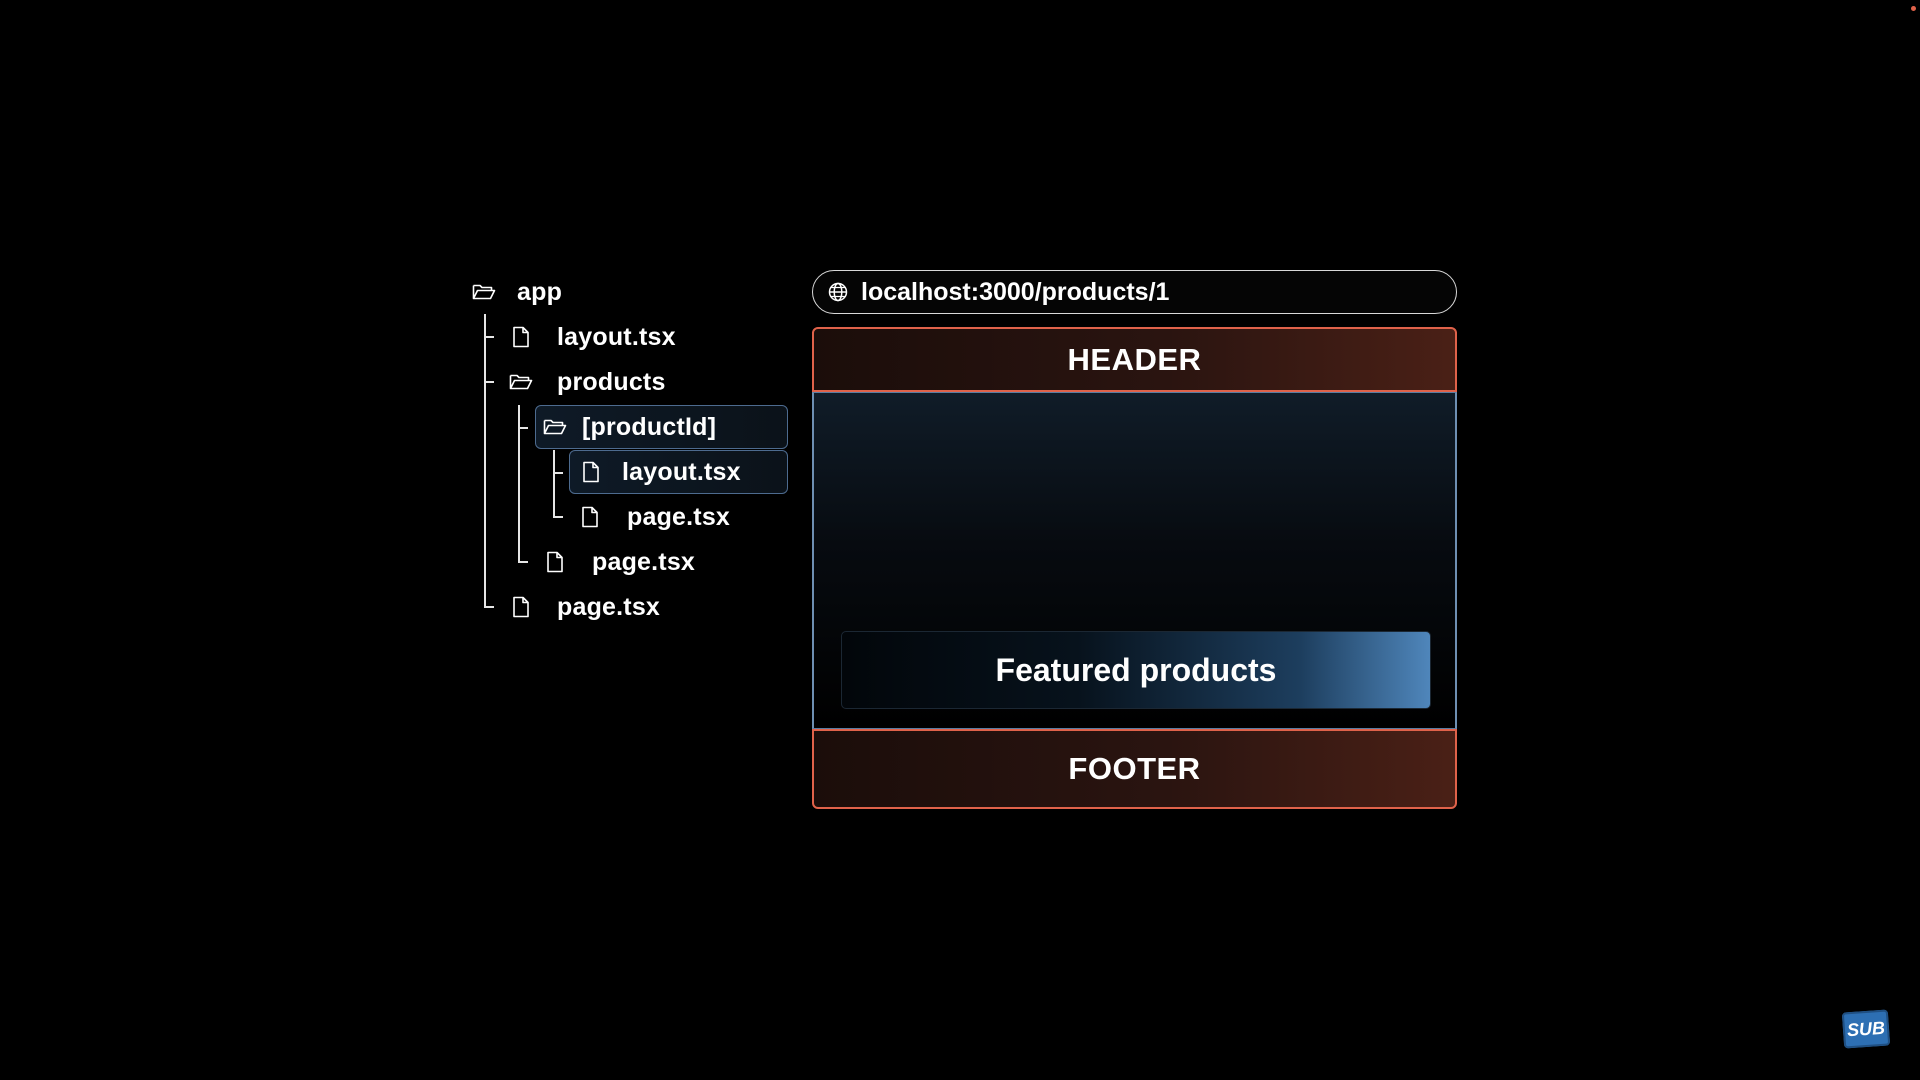 This screenshot has height=1080, width=1920. What do you see at coordinates (540, 291) in the screenshot?
I see `tree-item-label: app` at bounding box center [540, 291].